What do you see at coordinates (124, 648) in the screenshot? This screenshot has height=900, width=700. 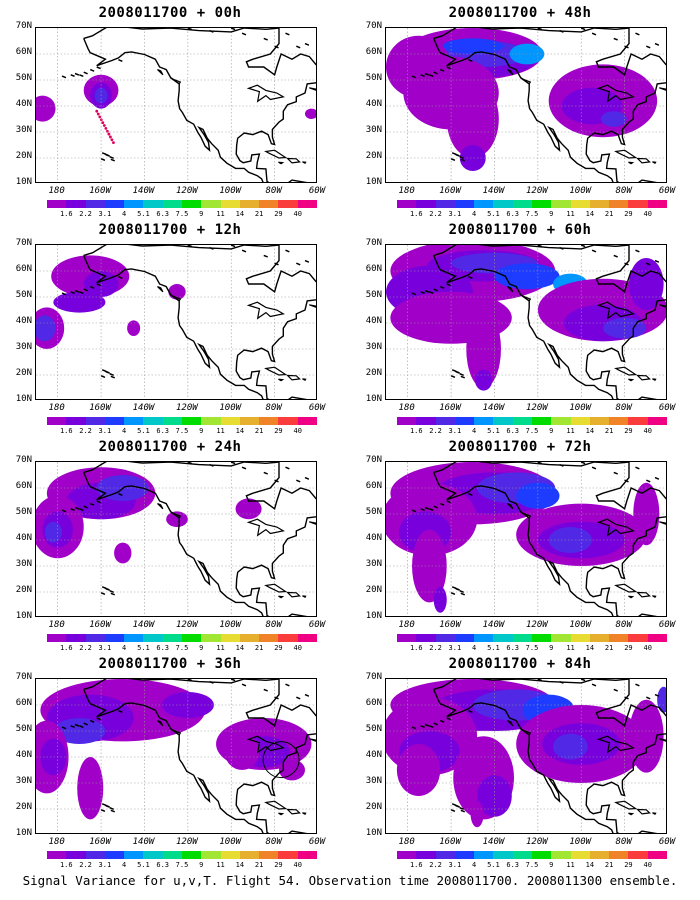 I see `colorbar-label: 4` at bounding box center [124, 648].